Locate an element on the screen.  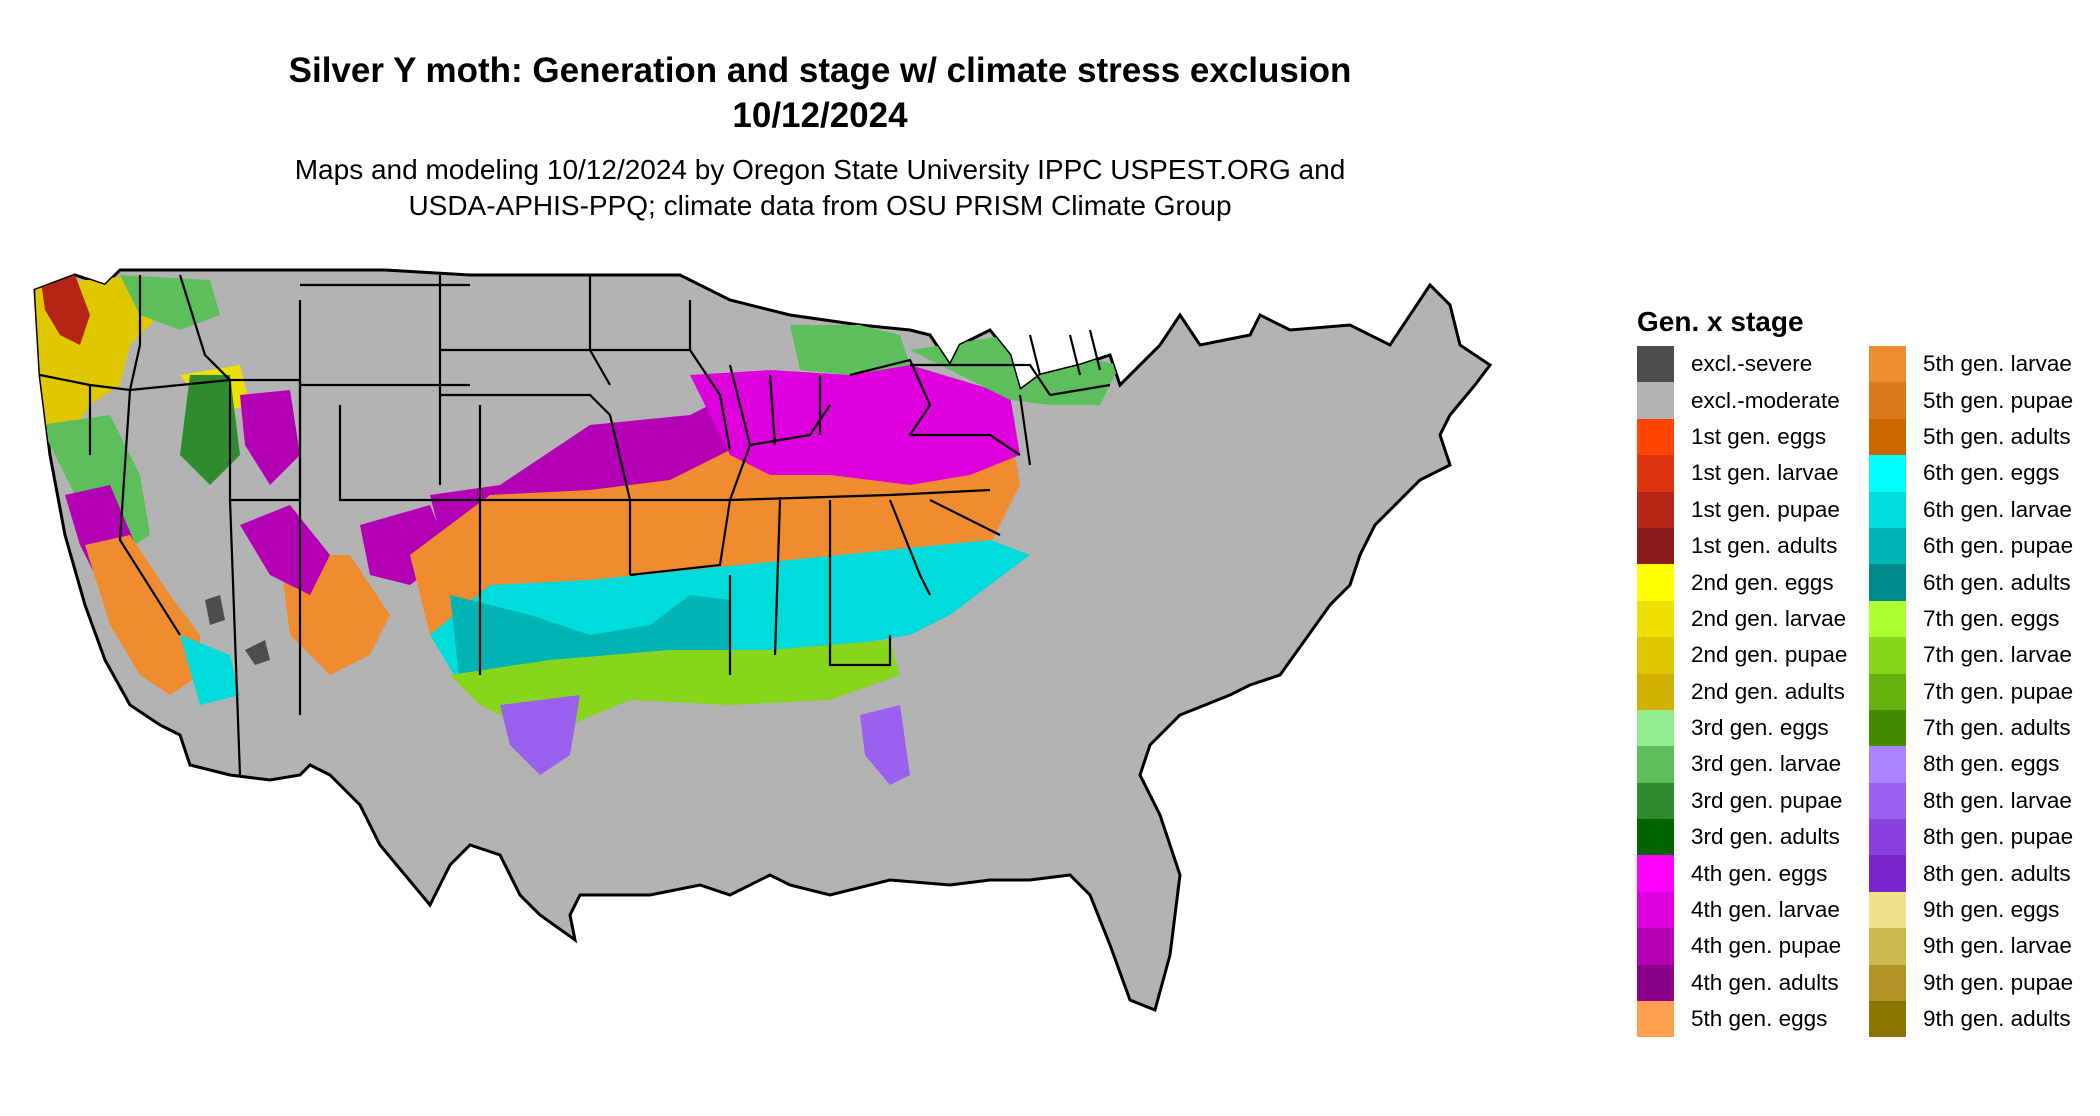
legend-item: 5th gen. larvae is located at coordinates (1971, 364).